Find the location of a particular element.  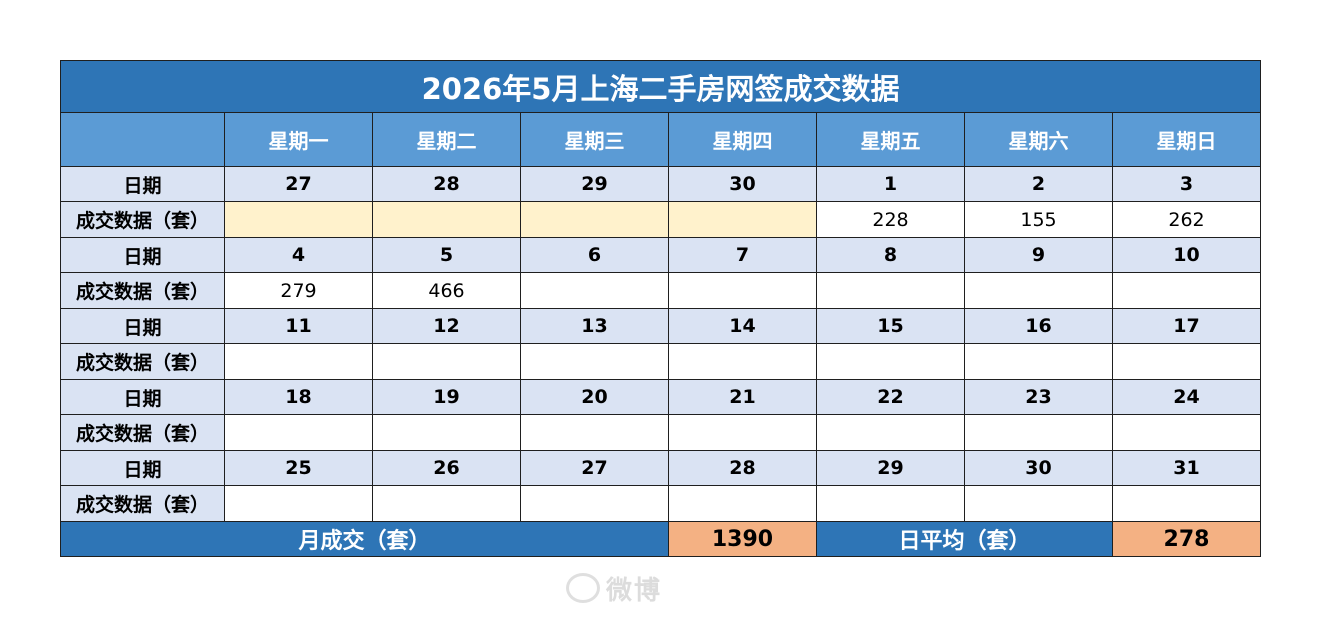

date-cell: 19 is located at coordinates (446, 397).